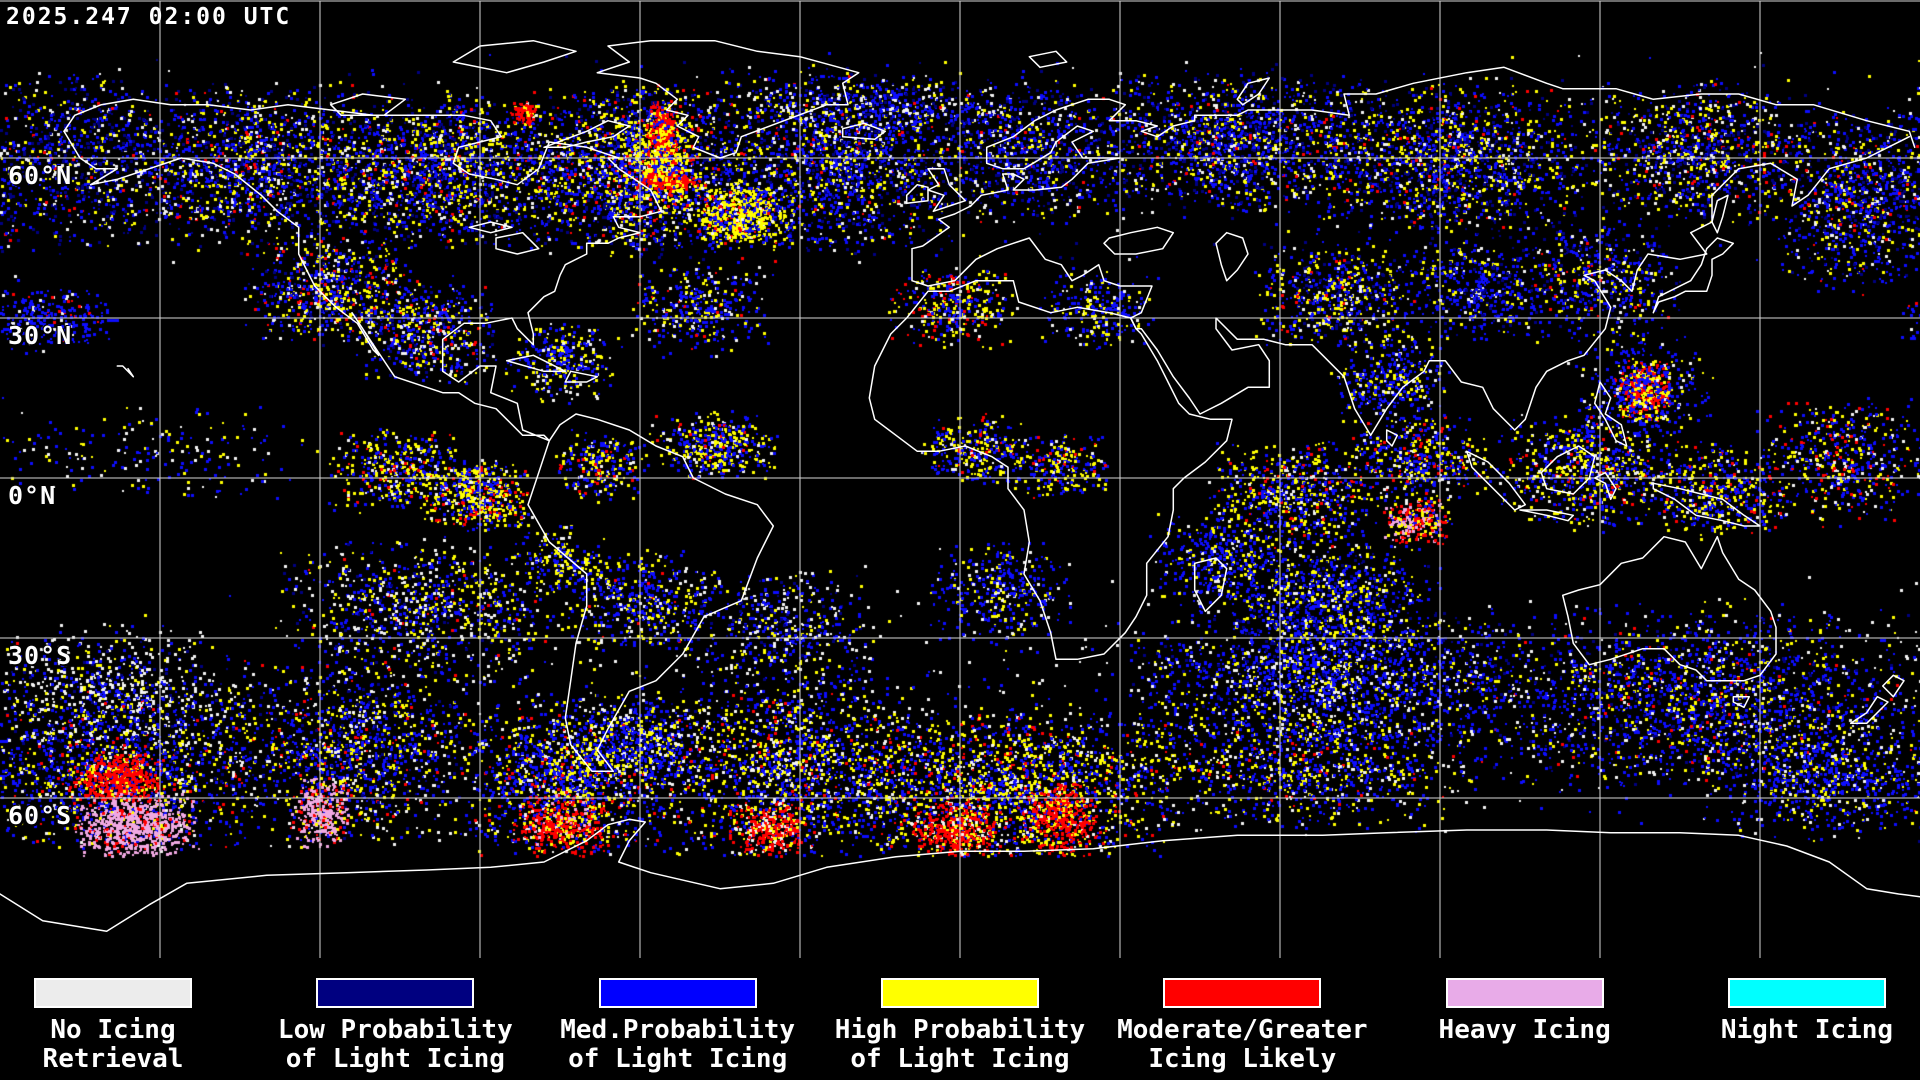  What do you see at coordinates (1525, 1011) in the screenshot?
I see `legend-item: Heavy Icing` at bounding box center [1525, 1011].